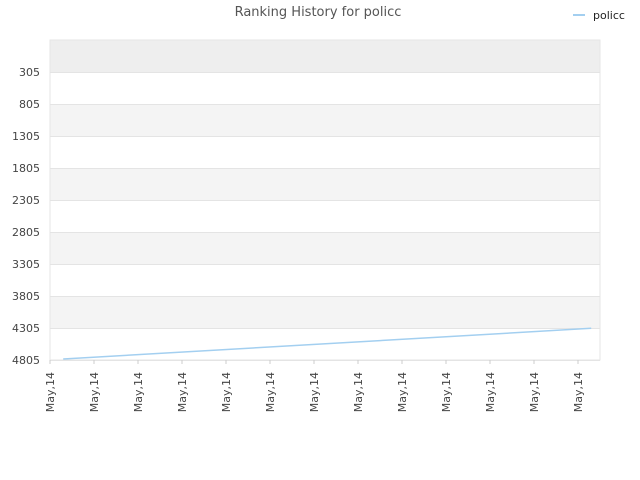 This screenshot has width=640, height=480. Describe the element at coordinates (609, 15) in the screenshot. I see `legend-series-label: policc` at that location.